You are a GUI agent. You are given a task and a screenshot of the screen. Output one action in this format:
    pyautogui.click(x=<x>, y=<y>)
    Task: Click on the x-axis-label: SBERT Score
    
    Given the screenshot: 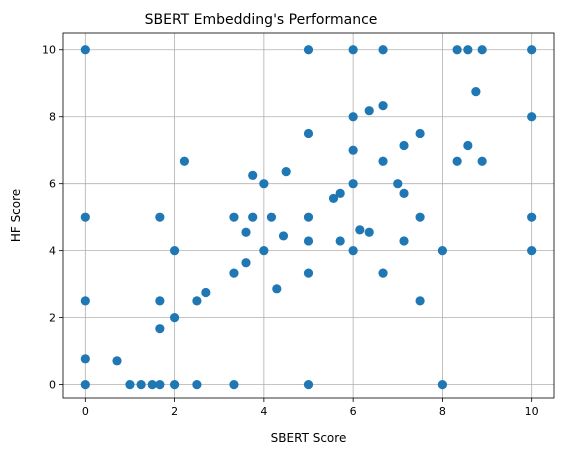 What is the action you would take?
    pyautogui.click(x=309, y=438)
    